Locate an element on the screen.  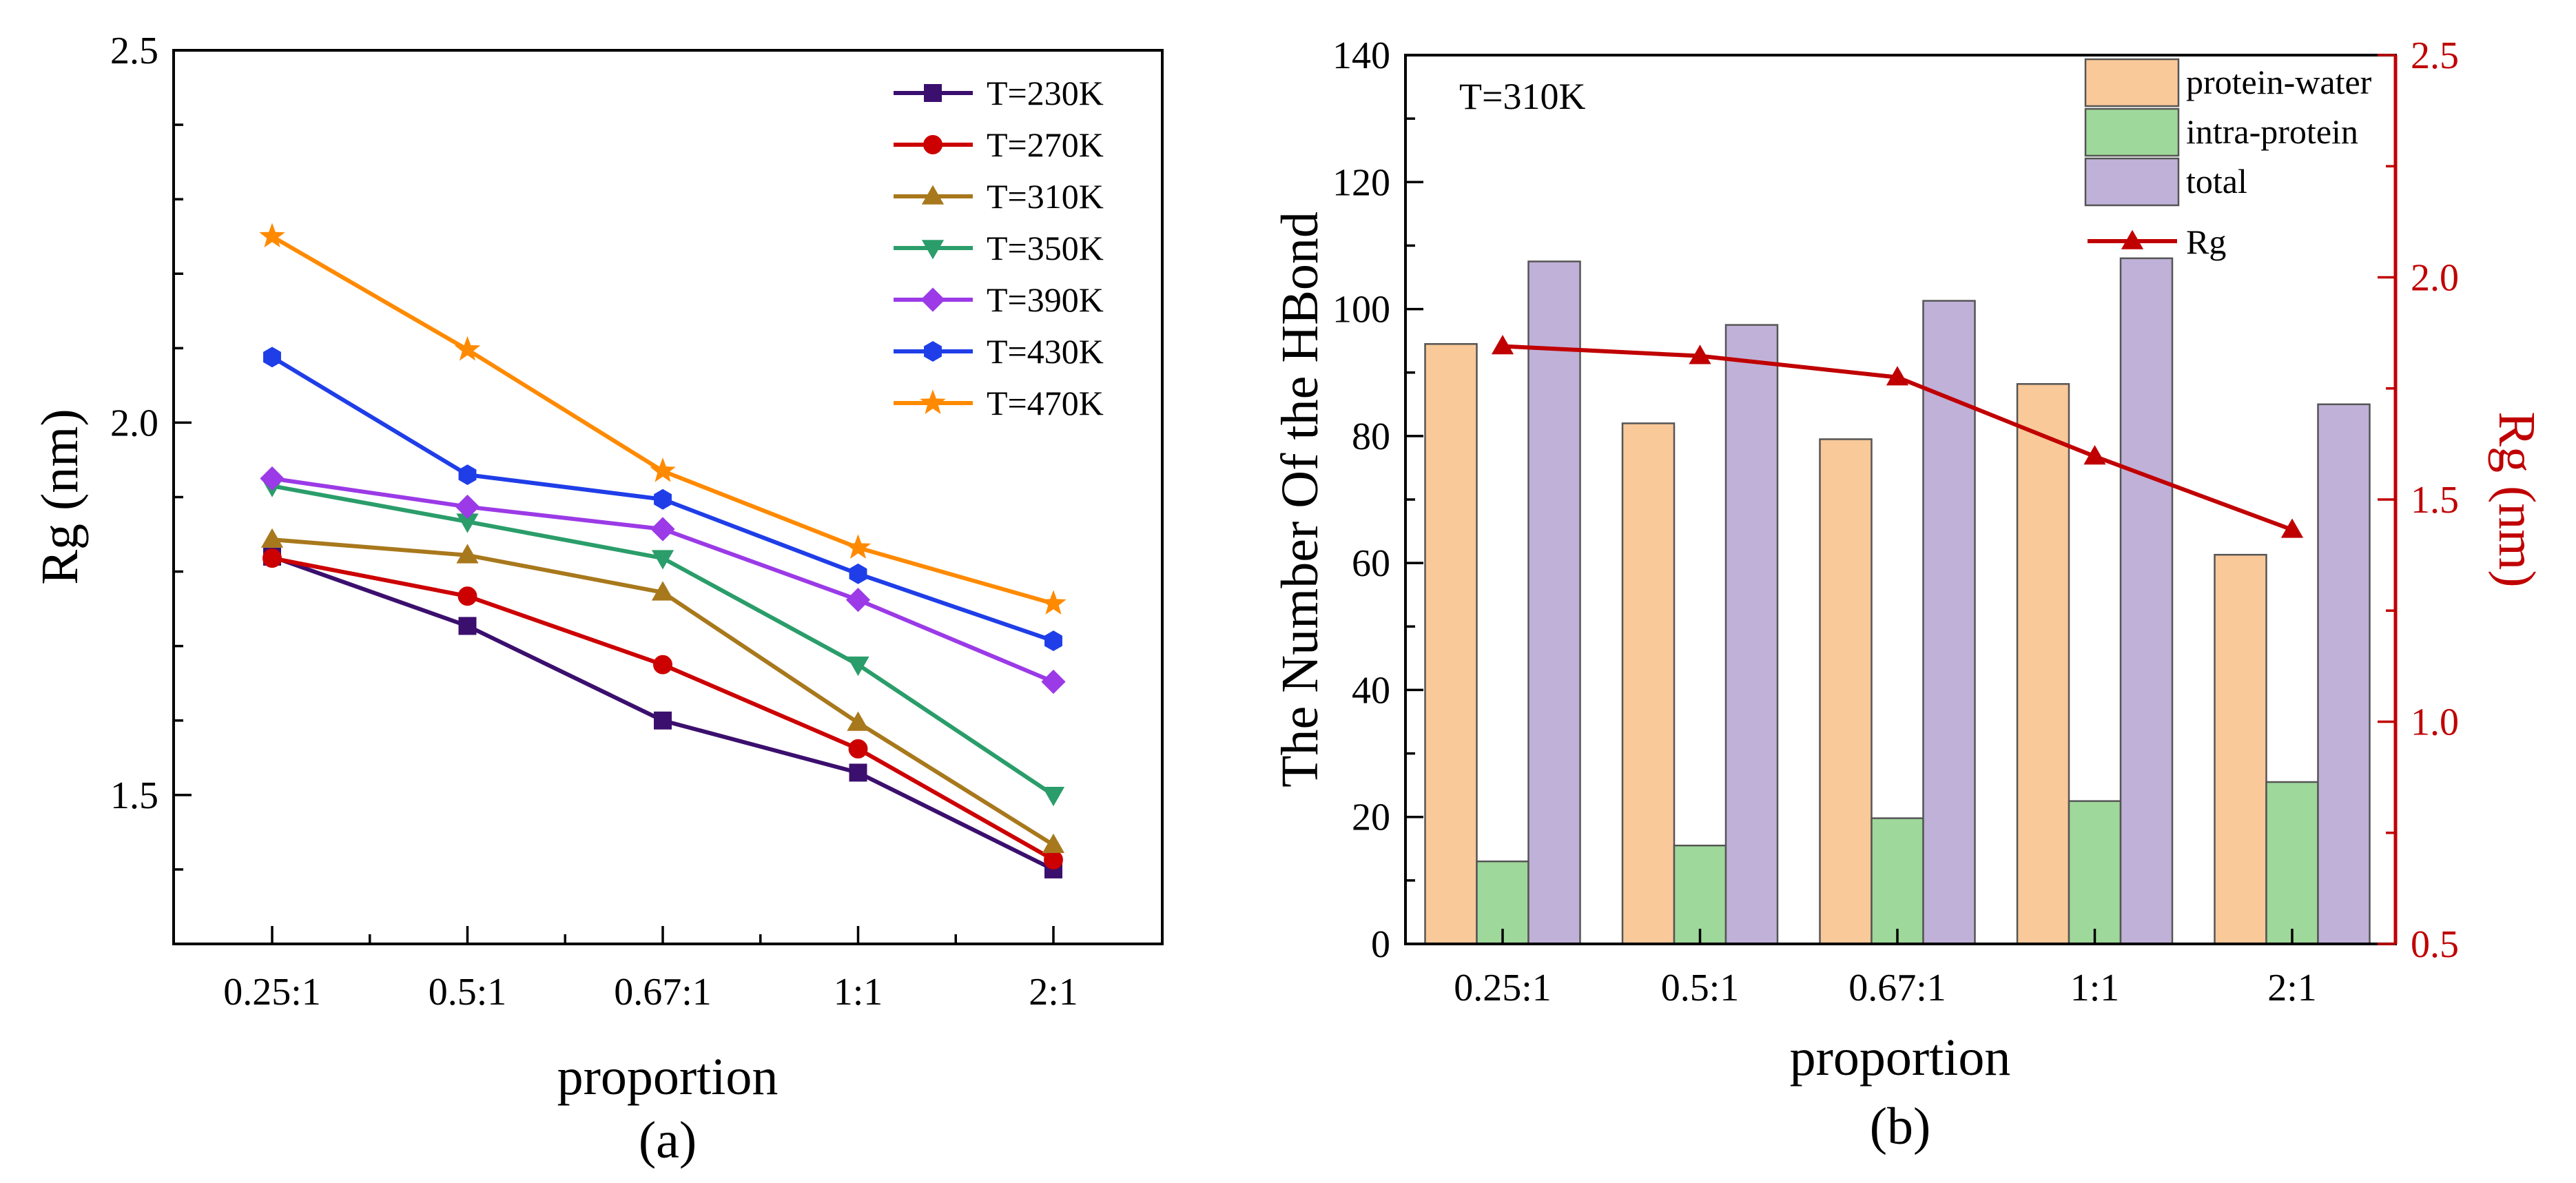
panel-b-y2-tick-label: 0.5 is located at coordinates (2435, 944).